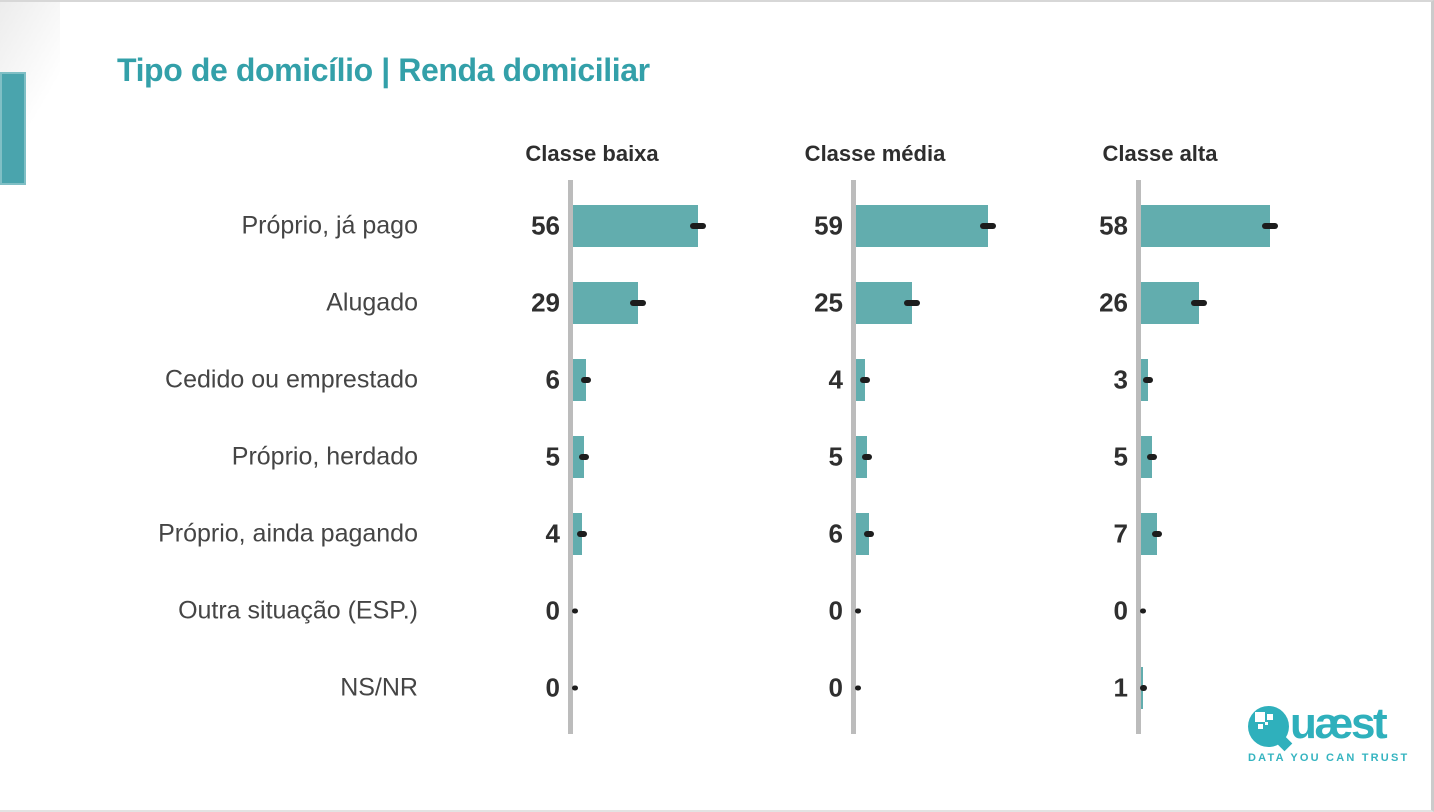 The image size is (1434, 812). I want to click on quaest-wordmark: uæst, so click(1323, 723).